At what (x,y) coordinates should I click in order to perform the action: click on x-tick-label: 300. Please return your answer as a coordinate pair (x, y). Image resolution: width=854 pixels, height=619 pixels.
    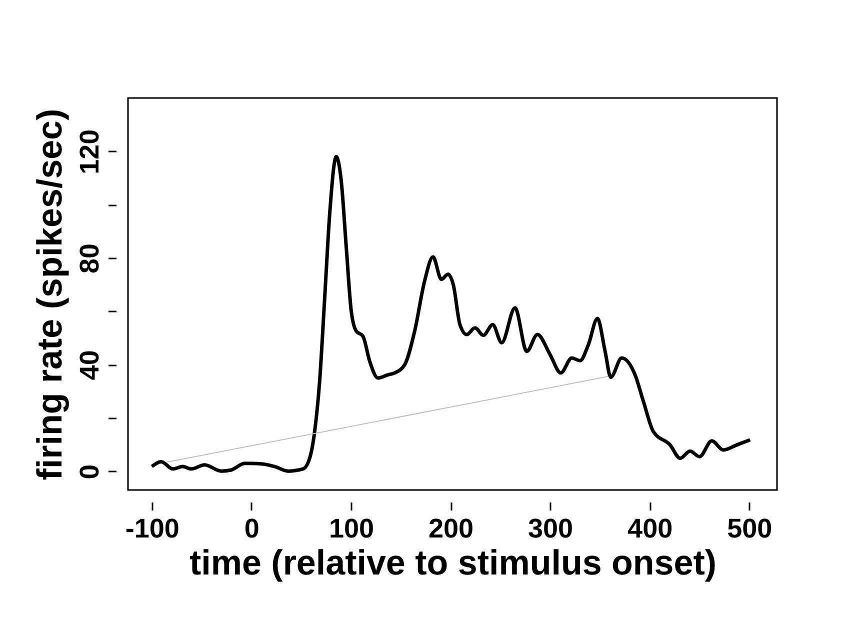
    Looking at the image, I should click on (551, 529).